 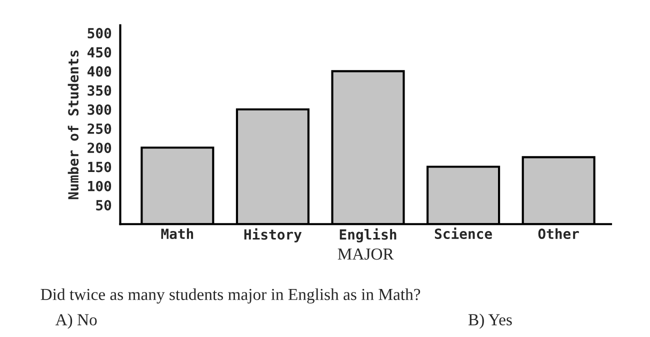 What do you see at coordinates (100, 33) in the screenshot?
I see `y-tick-label: 500` at bounding box center [100, 33].